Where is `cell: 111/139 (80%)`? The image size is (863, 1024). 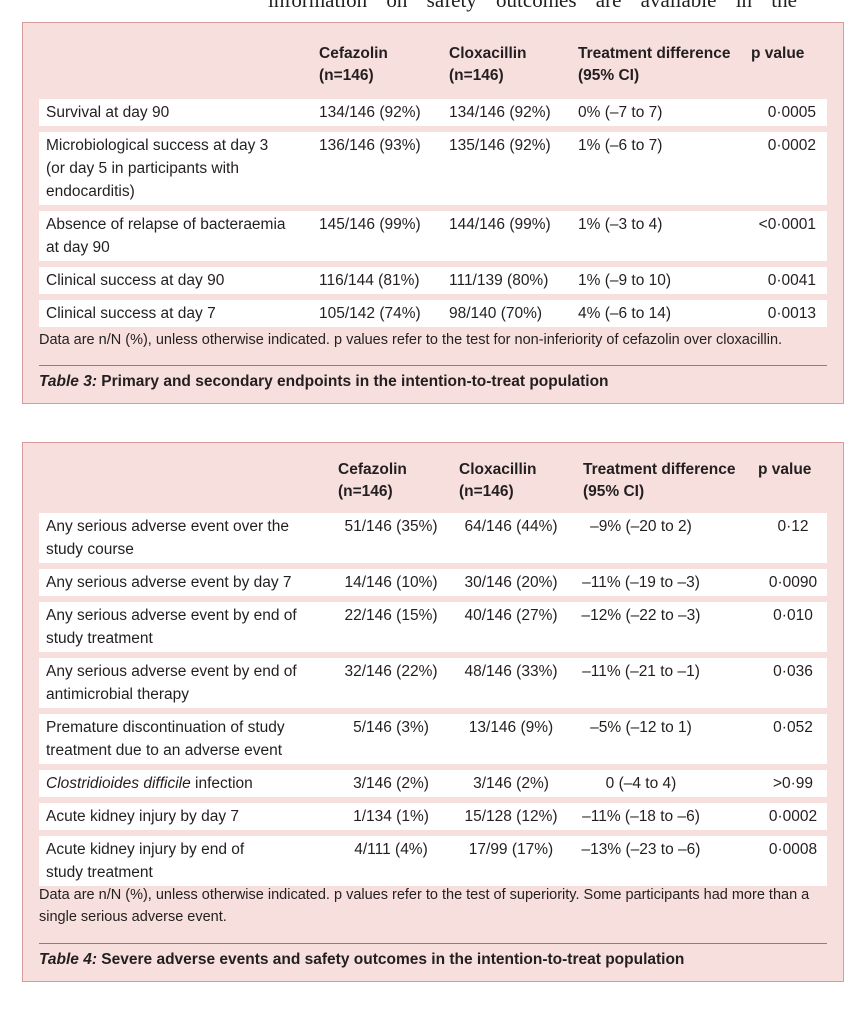
cell: 111/139 (80%) is located at coordinates (499, 280).